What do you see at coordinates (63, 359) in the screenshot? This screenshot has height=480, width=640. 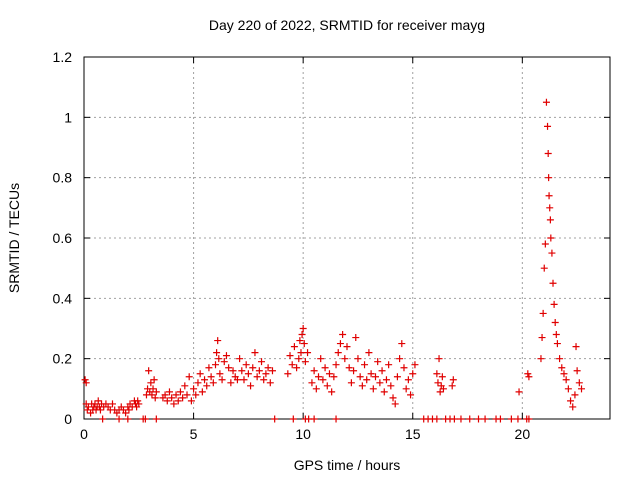 I see `y-tick-label: 0.2` at bounding box center [63, 359].